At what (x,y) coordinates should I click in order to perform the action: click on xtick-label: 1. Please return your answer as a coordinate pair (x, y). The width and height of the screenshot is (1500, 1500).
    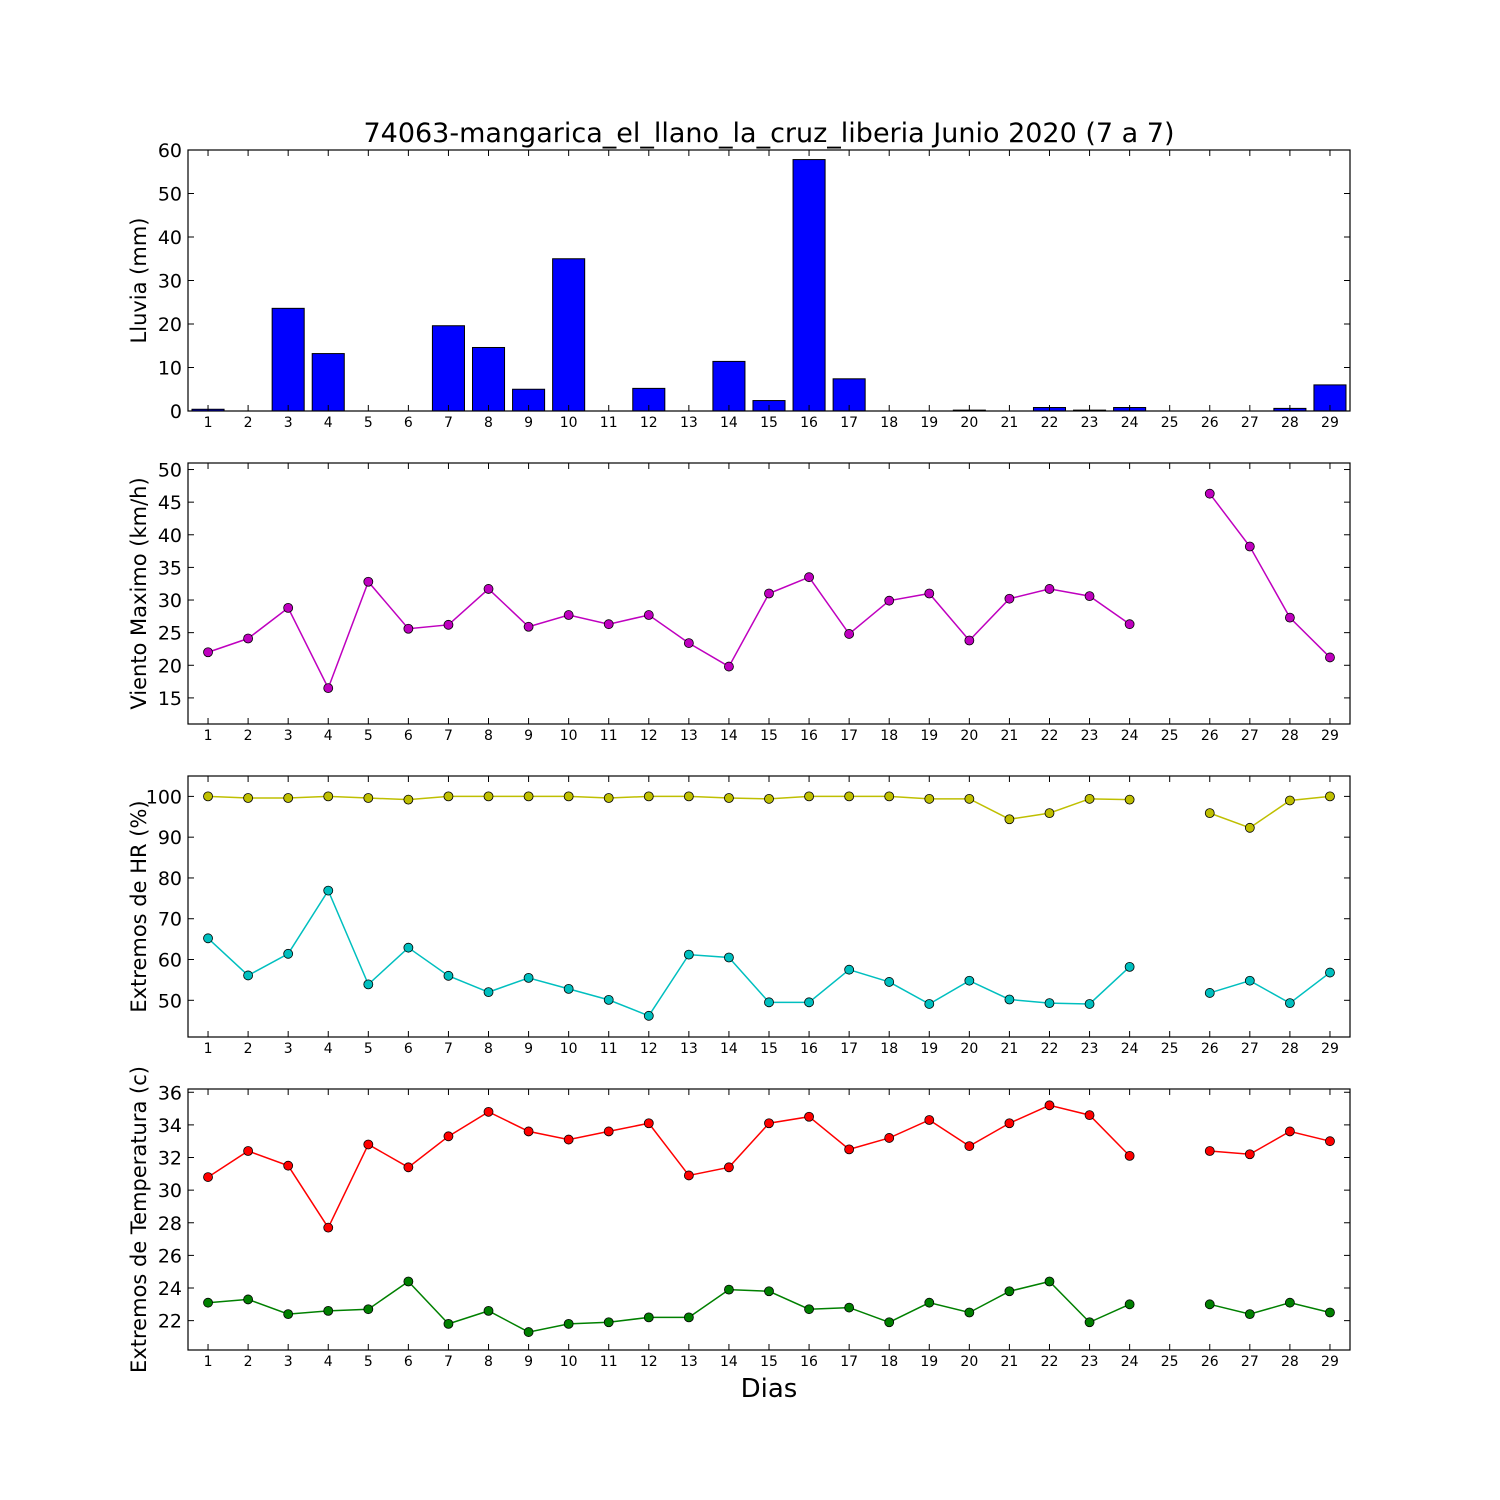
    Looking at the image, I should click on (208, 1049).